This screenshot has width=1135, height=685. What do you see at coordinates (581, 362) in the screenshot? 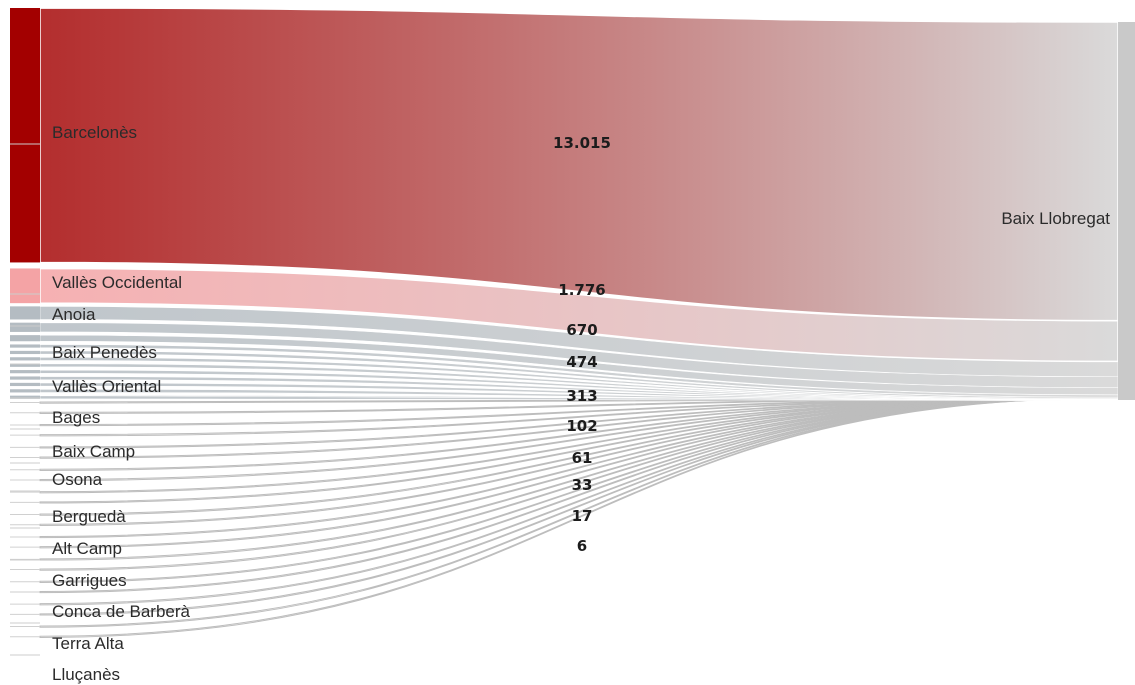
I see `value-label-baix-penedes: 474` at bounding box center [581, 362].